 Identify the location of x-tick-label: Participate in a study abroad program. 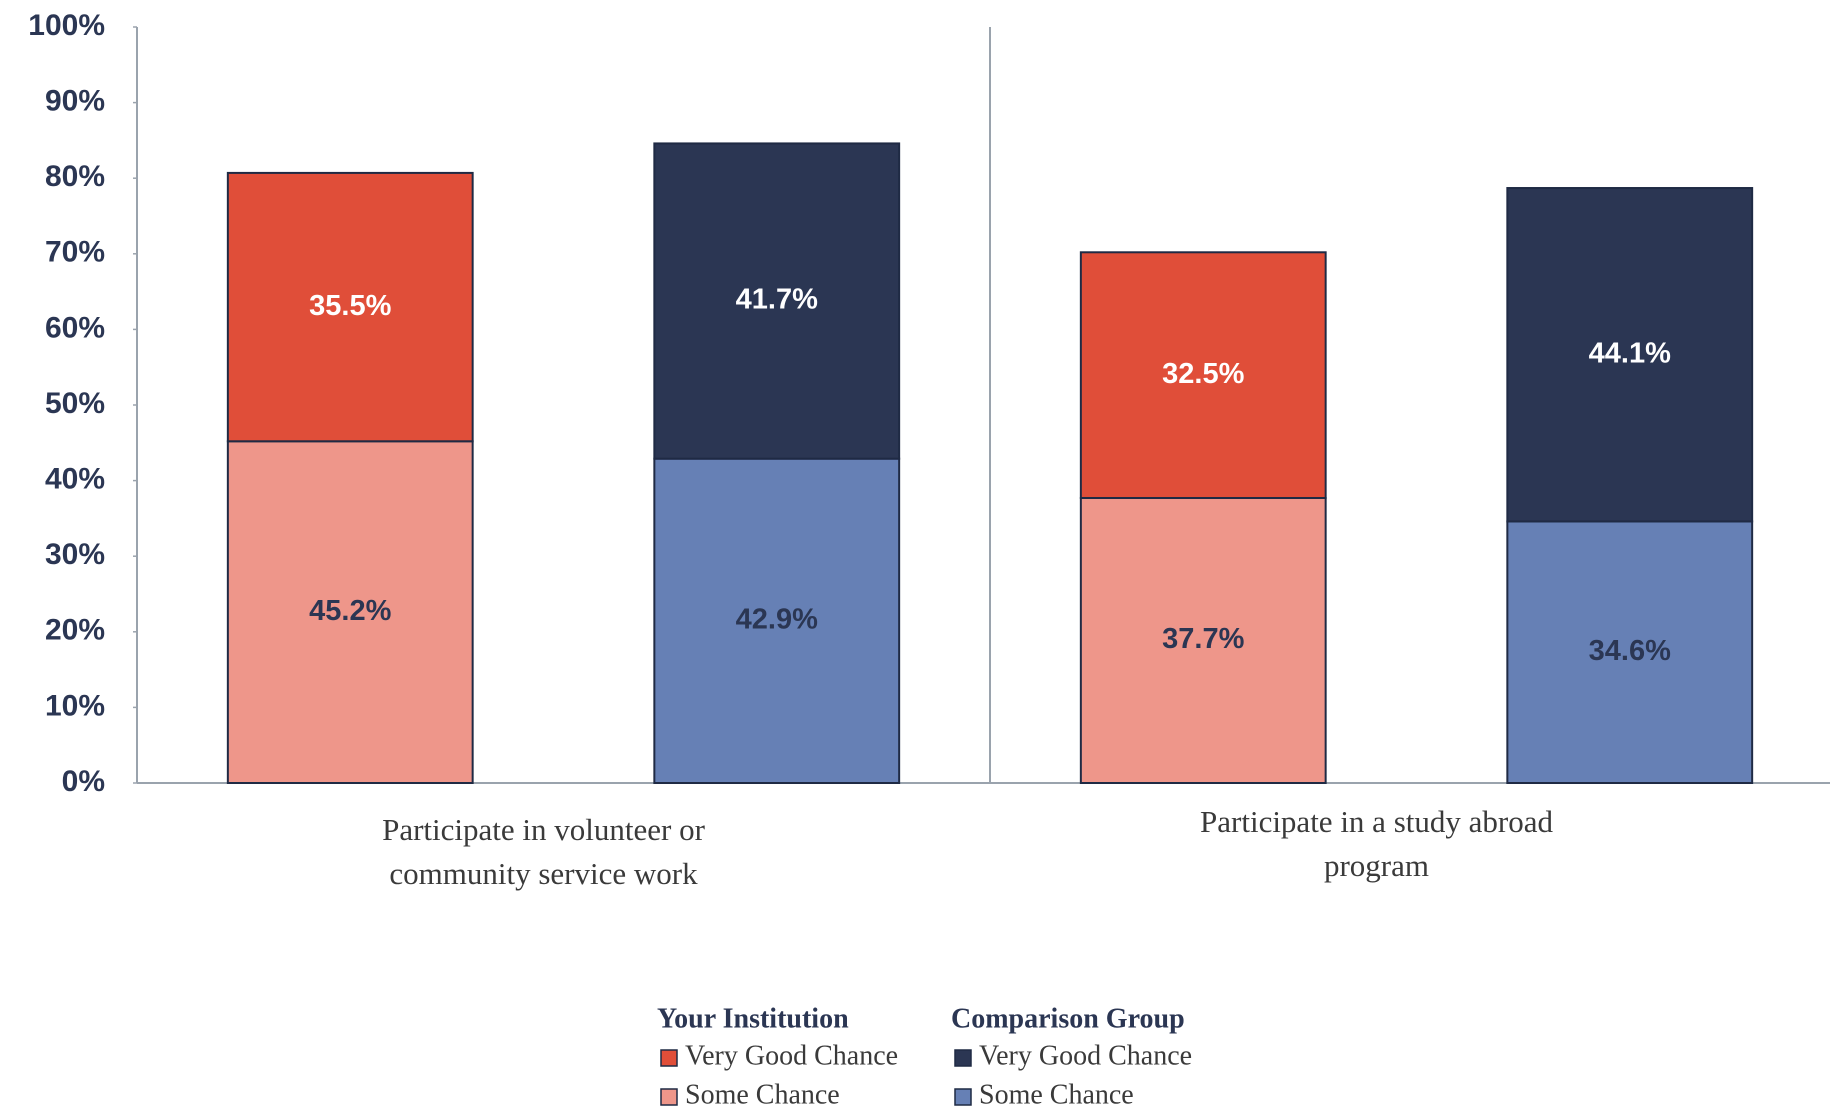
(1376, 843).